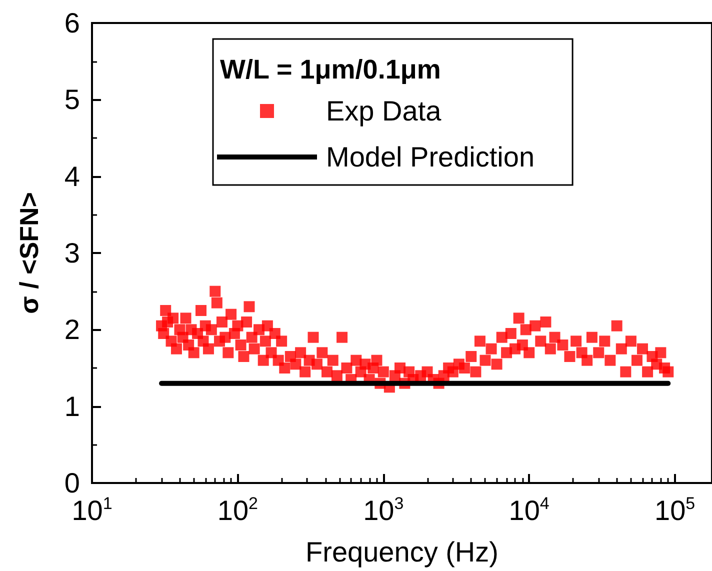  I want to click on y-tick-label: 5, so click(72, 100).